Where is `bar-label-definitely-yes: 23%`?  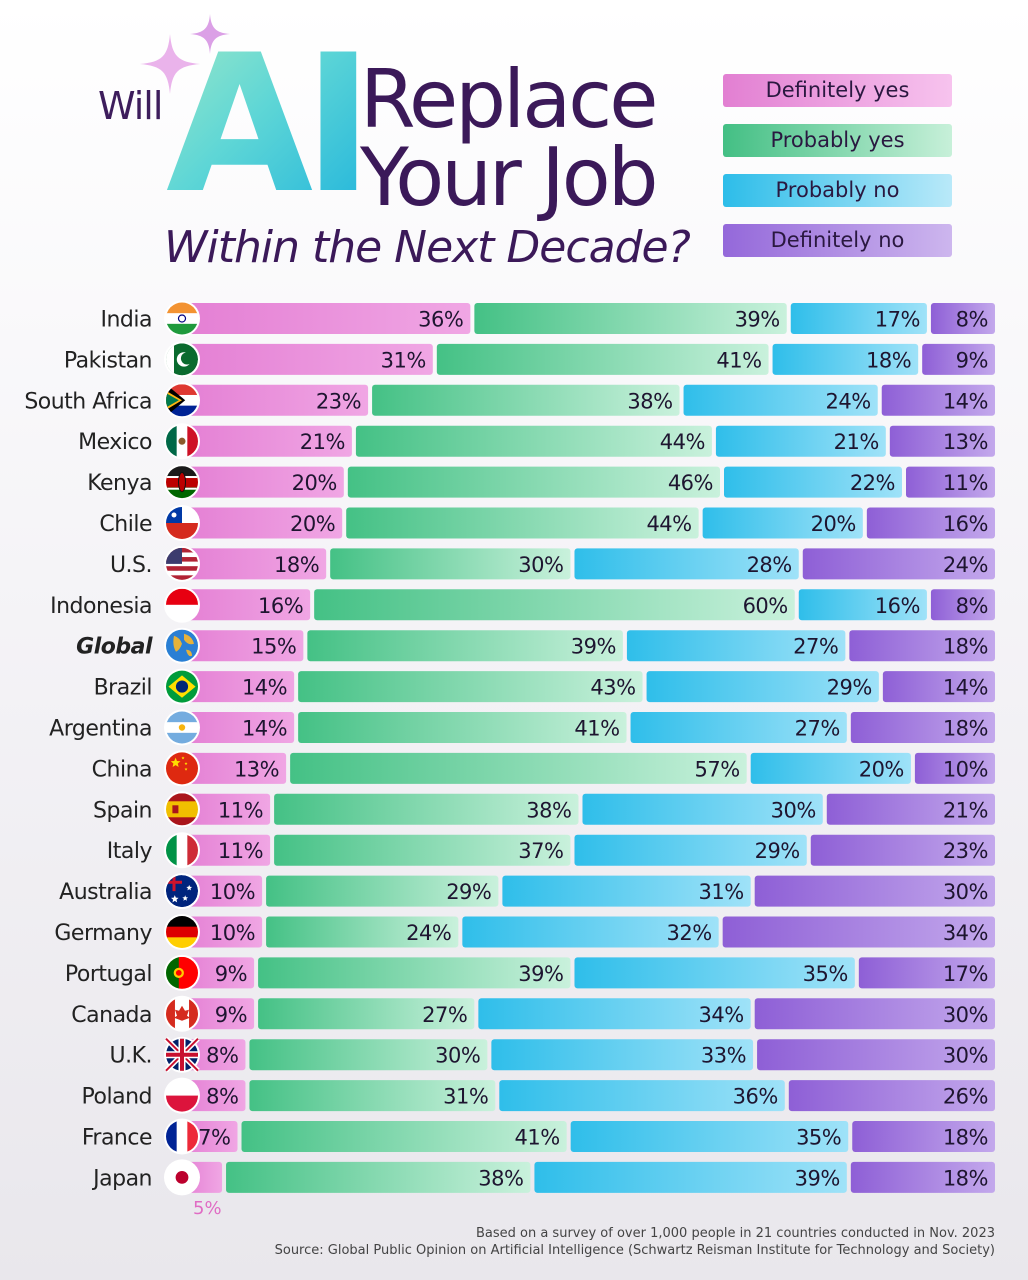
bar-label-definitely-yes: 23% is located at coordinates (338, 401).